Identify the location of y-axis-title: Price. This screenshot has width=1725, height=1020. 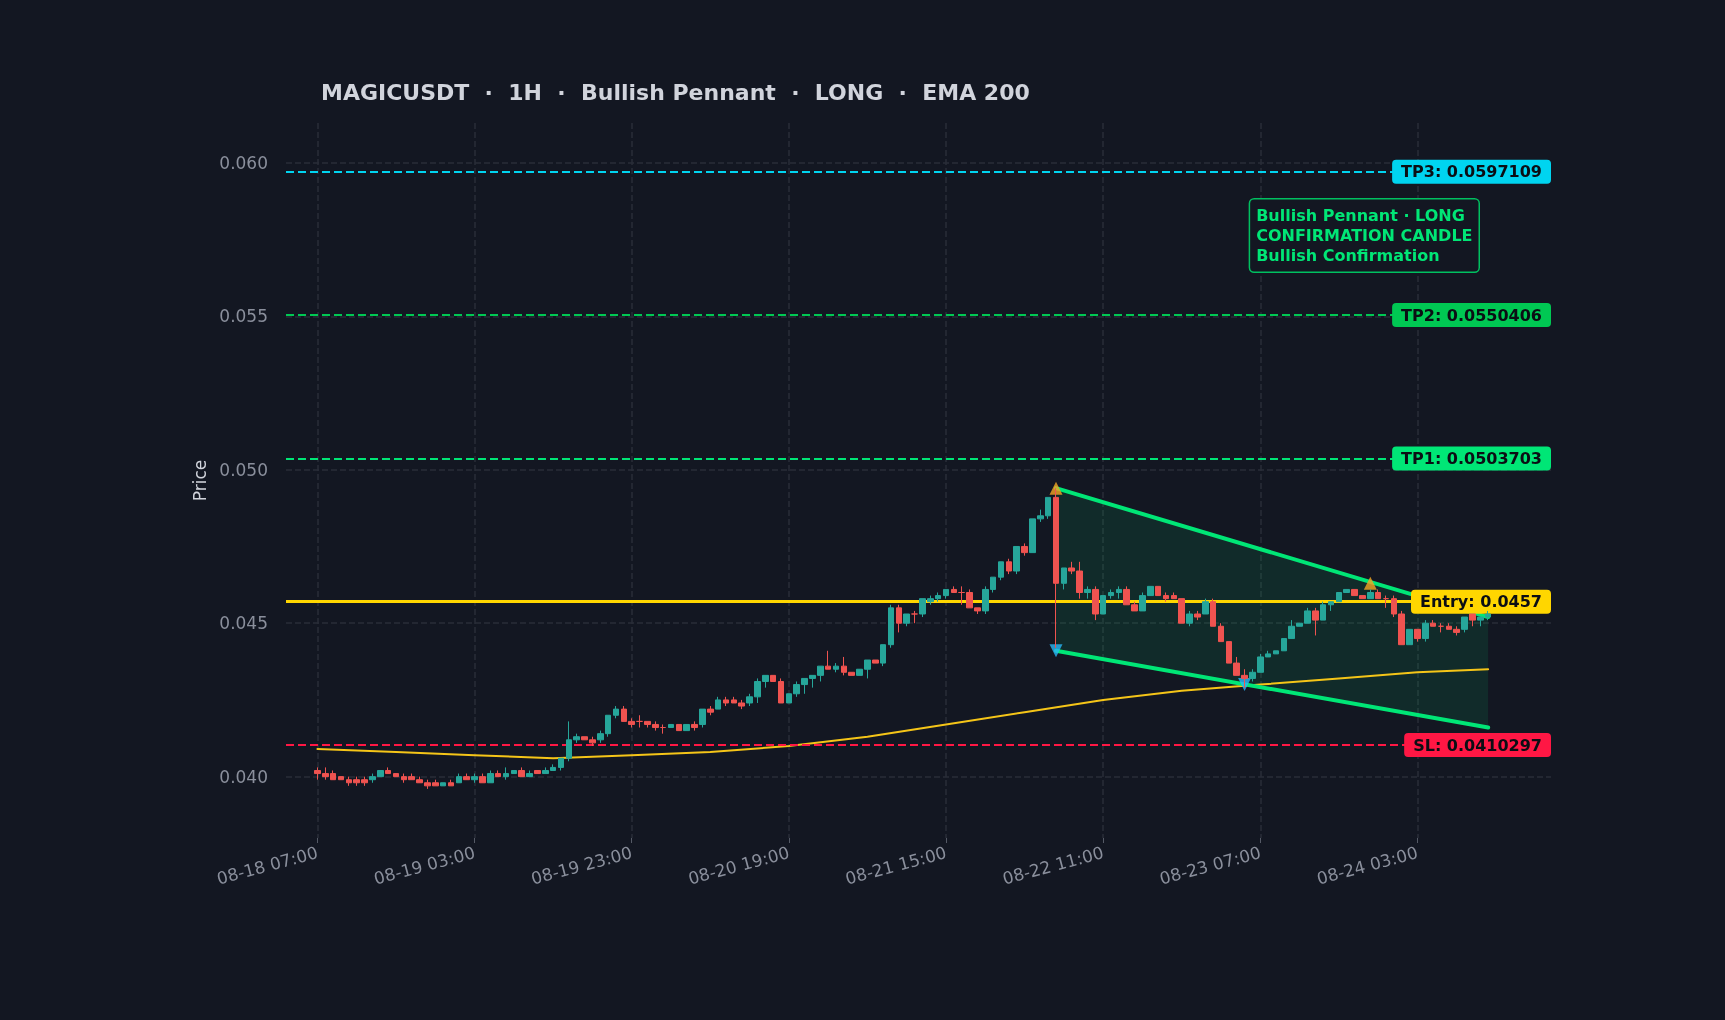
(199, 480).